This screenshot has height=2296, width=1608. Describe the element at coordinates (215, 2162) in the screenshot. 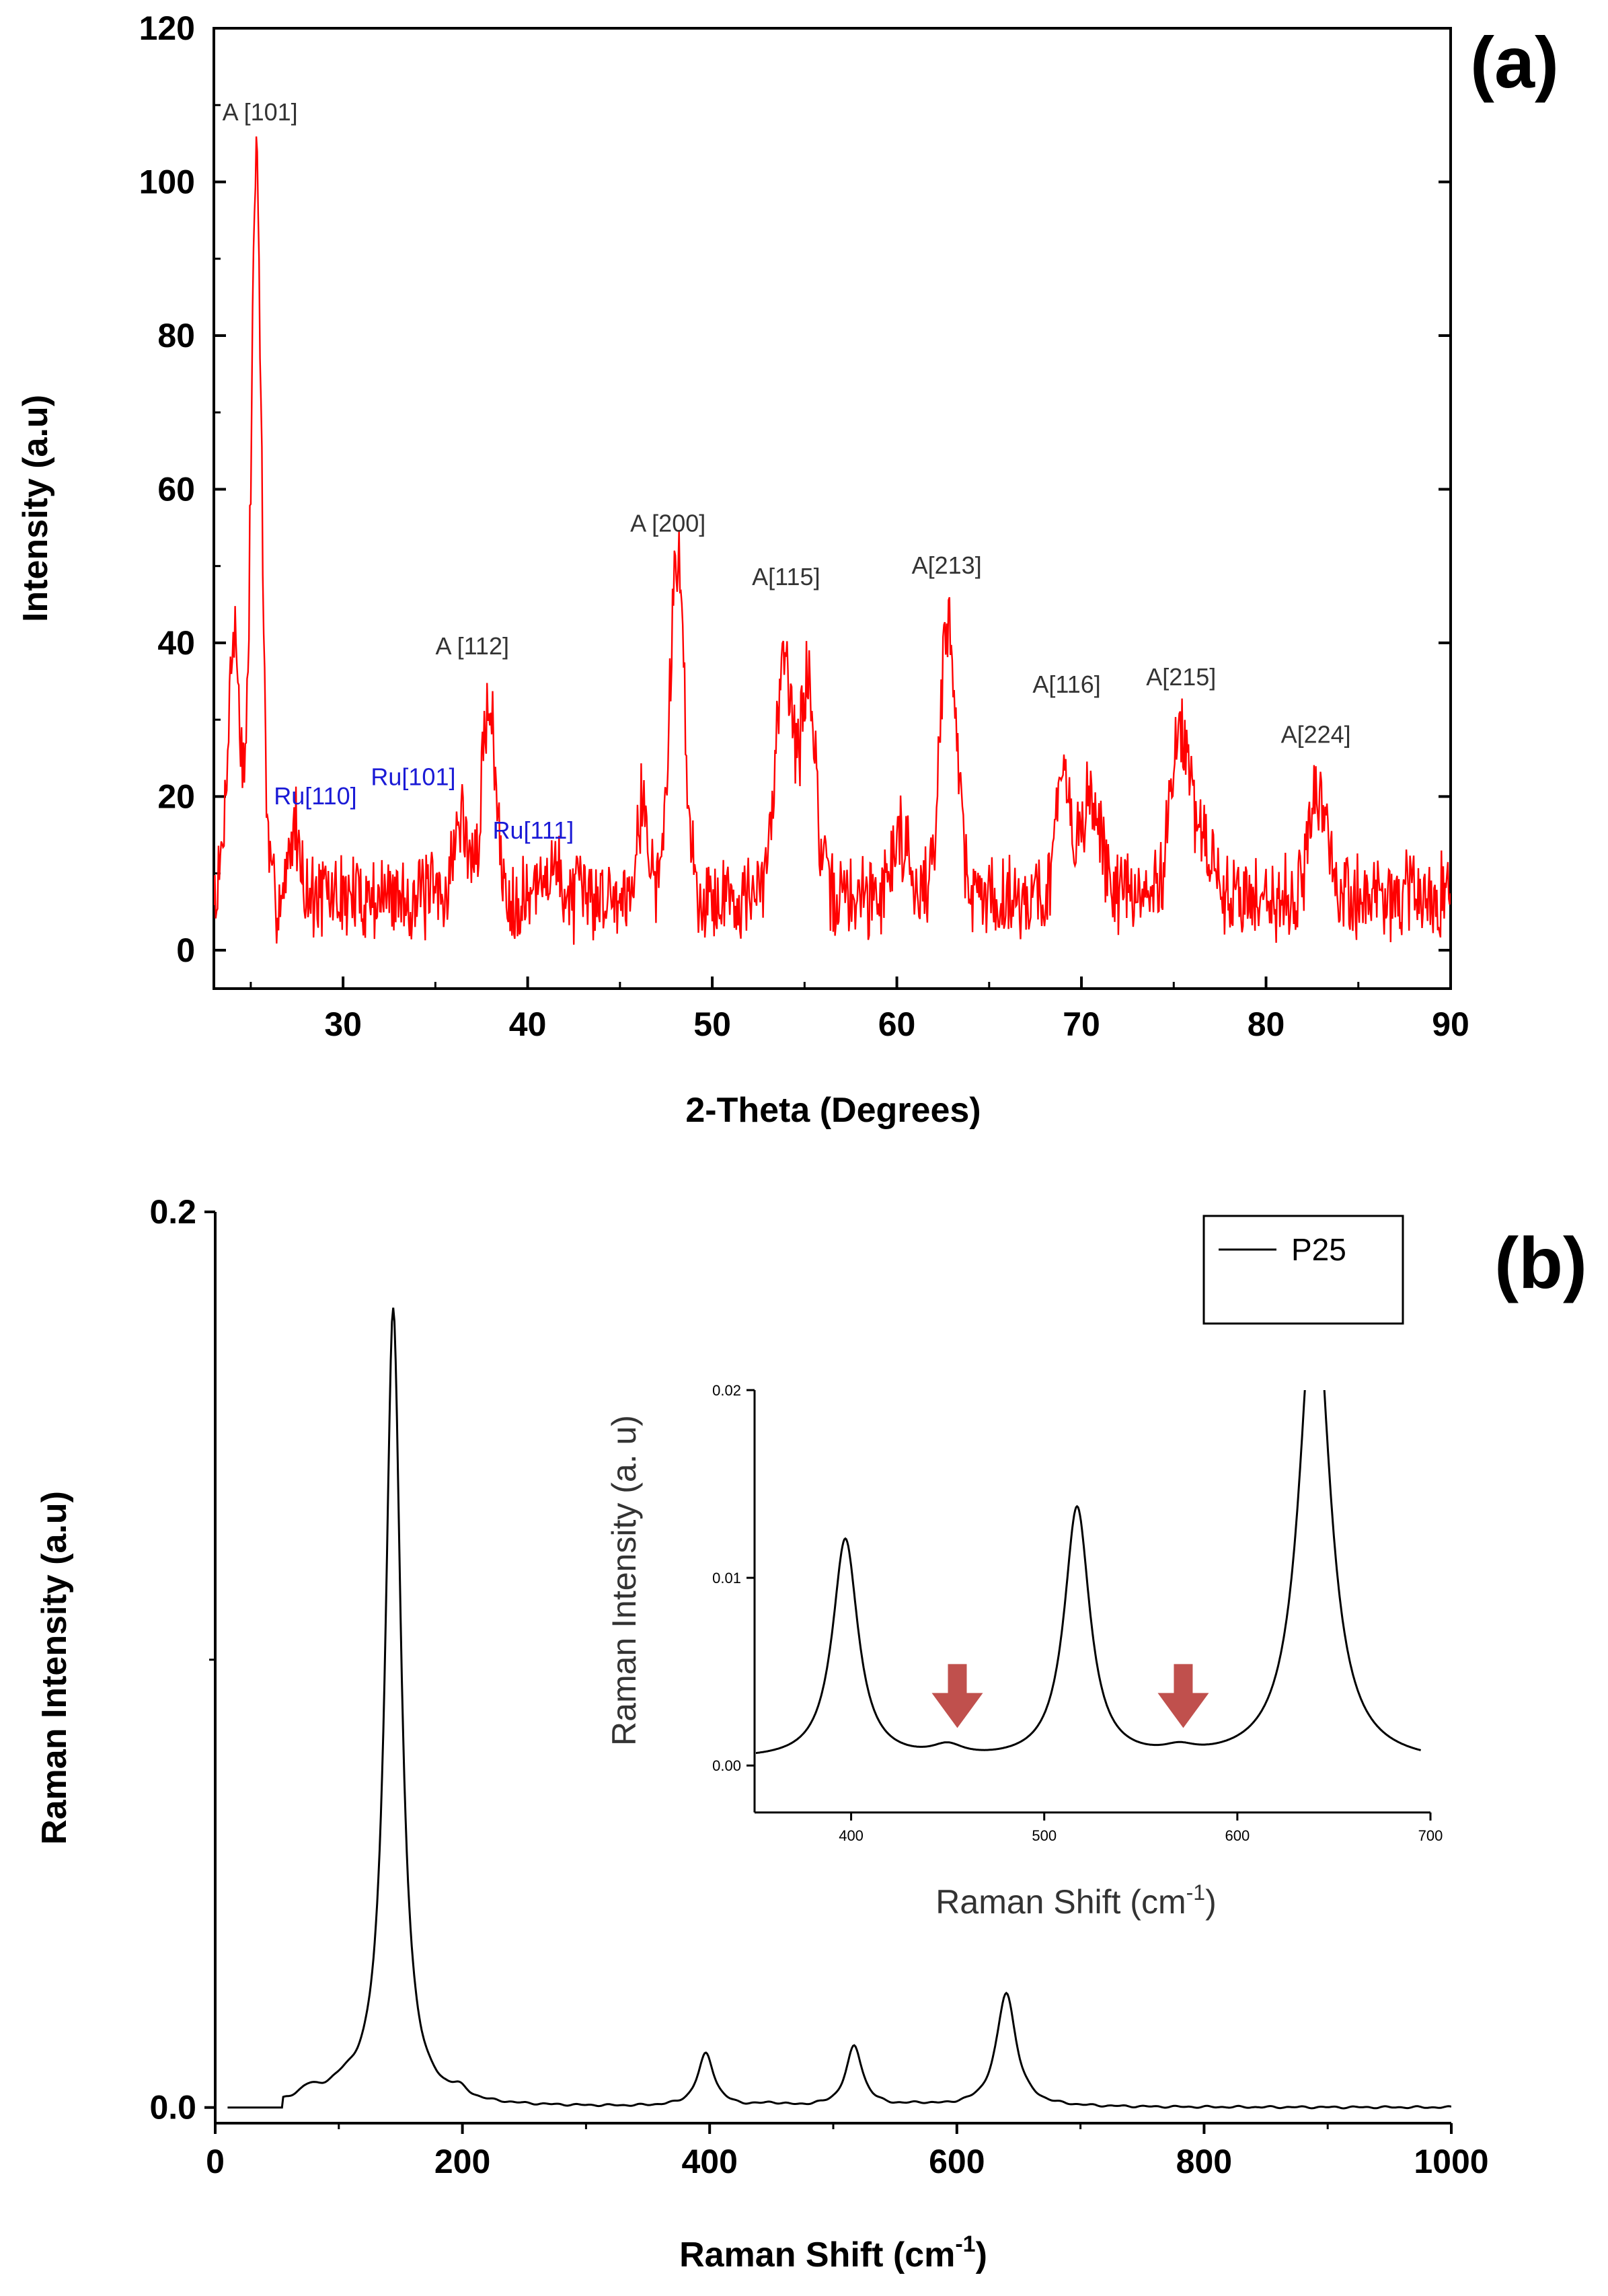

I see `panel-b-x-tick-label: 0` at that location.